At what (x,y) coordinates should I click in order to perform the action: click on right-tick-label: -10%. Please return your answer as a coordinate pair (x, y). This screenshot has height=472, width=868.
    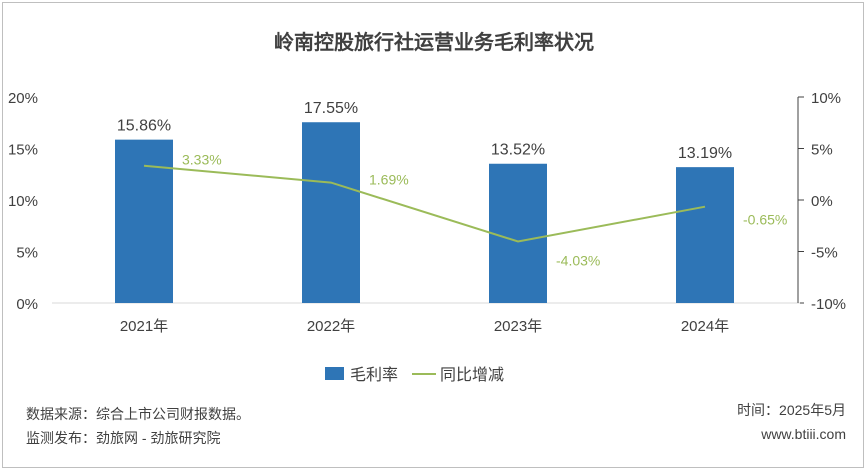
    Looking at the image, I should click on (828, 304).